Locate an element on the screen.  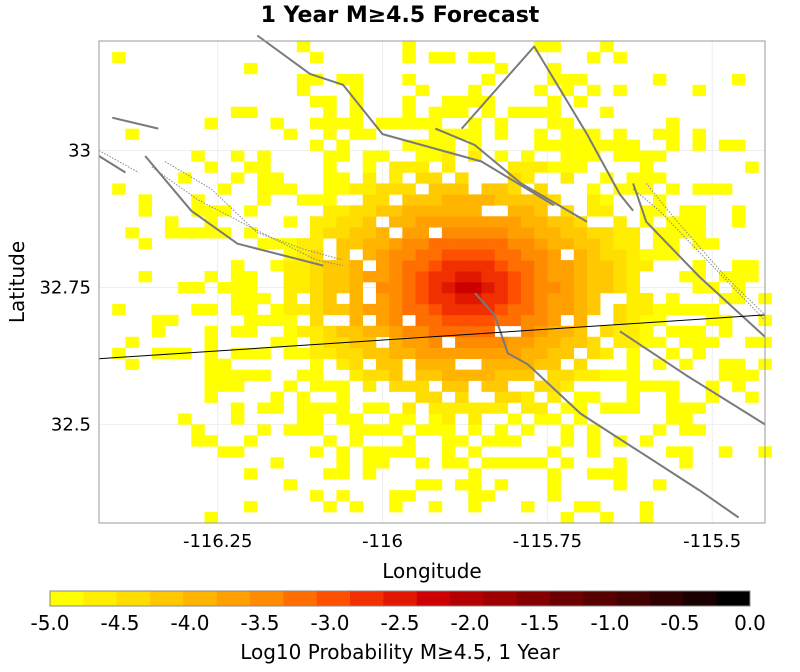
colorbar-tick-label: -4.0 is located at coordinates (189, 623).